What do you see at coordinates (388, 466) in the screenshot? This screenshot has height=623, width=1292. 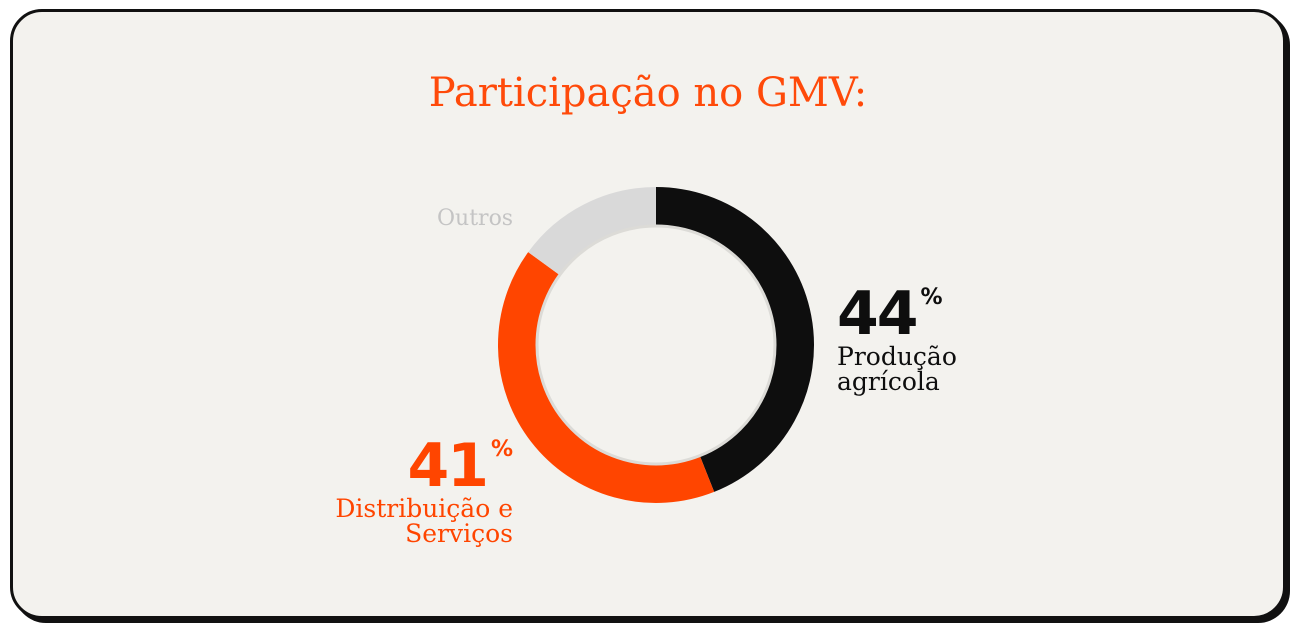 I see `value-label: 41%` at bounding box center [388, 466].